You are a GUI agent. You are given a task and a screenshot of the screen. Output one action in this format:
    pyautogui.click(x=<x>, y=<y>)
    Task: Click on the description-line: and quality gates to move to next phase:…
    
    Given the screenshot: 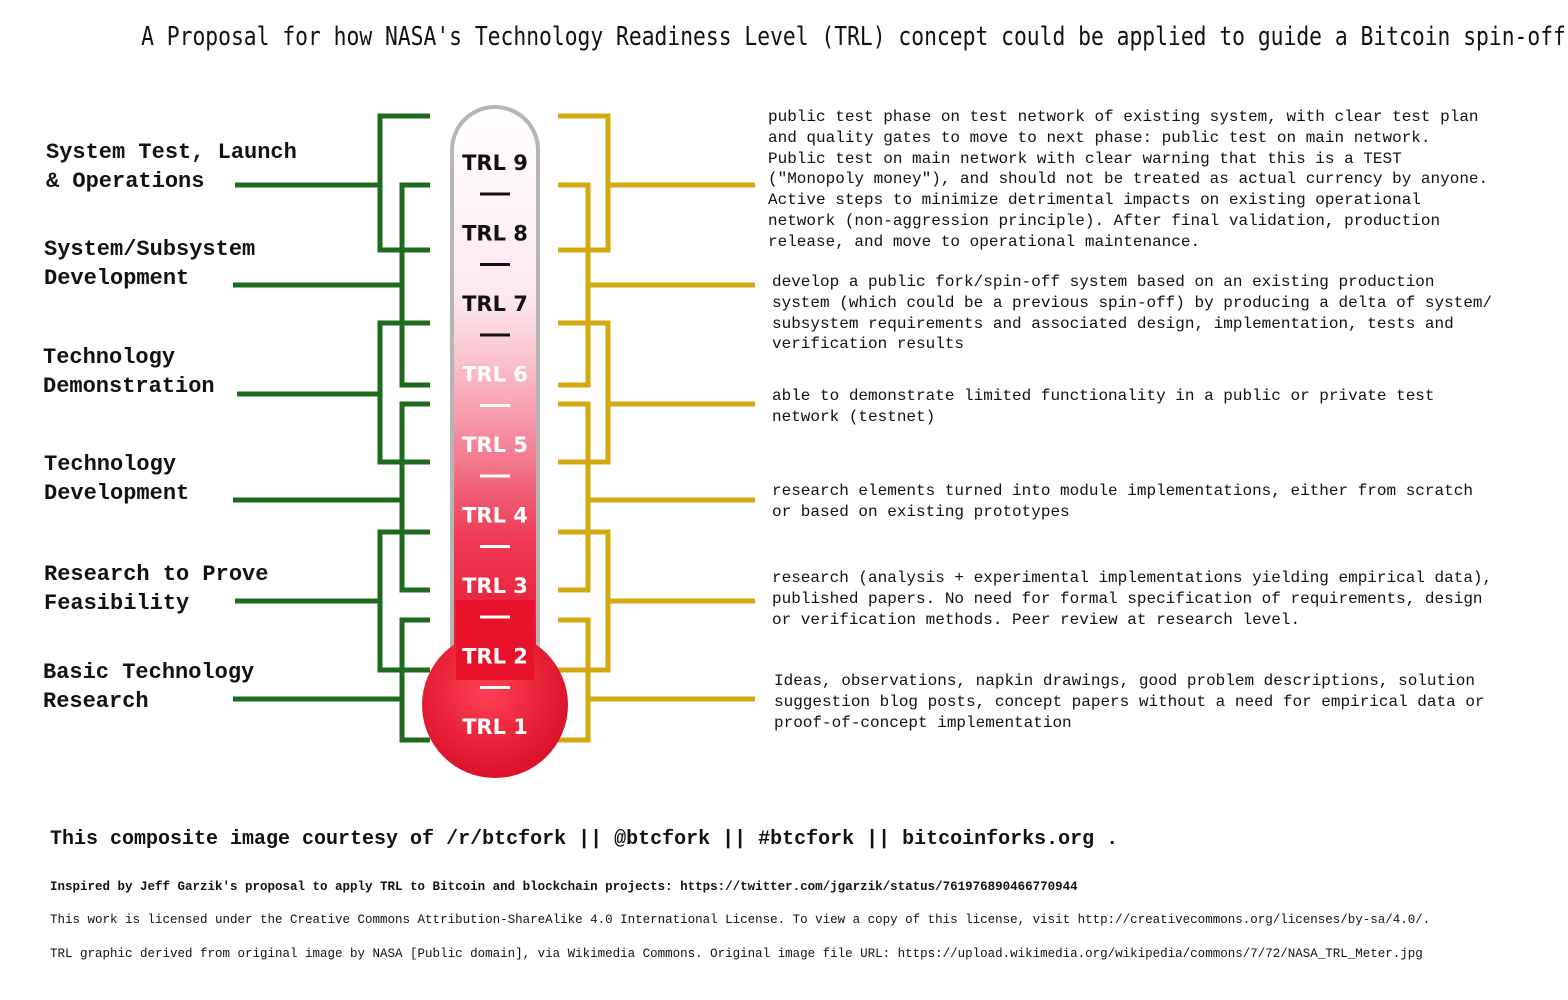 What is the action you would take?
    pyautogui.click(x=1099, y=137)
    